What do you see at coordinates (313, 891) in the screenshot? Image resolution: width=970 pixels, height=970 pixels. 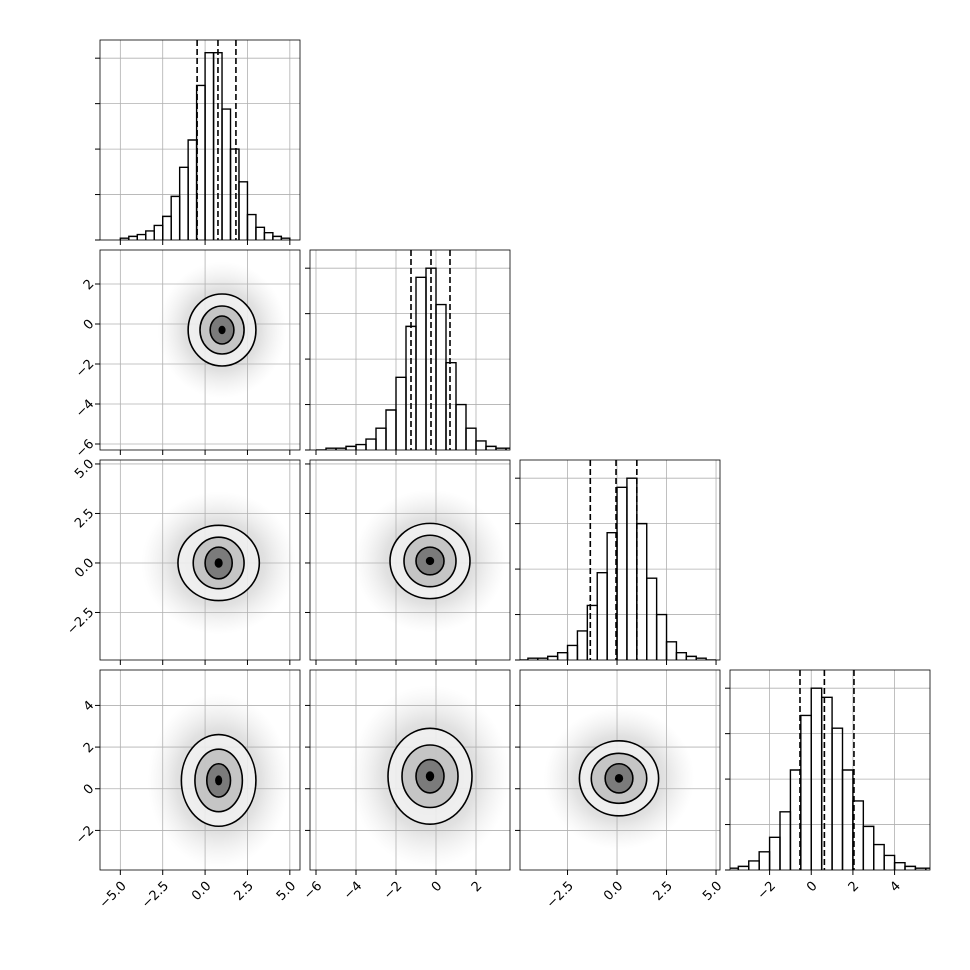 I see `x-tick-label: −6` at bounding box center [313, 891].